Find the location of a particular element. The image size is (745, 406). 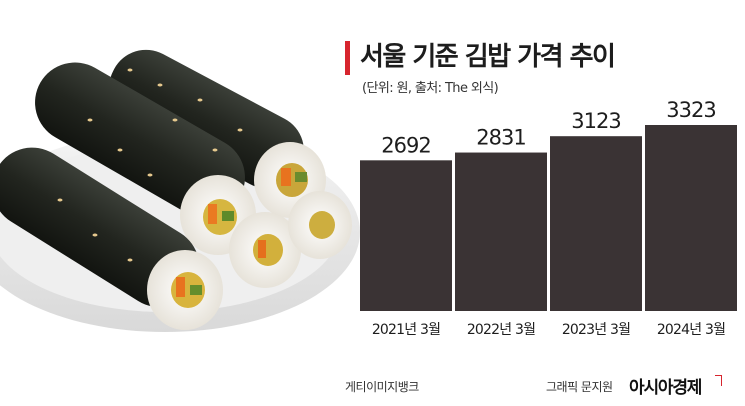

publisher-logo: 아시아경제 is located at coordinates (665, 388).